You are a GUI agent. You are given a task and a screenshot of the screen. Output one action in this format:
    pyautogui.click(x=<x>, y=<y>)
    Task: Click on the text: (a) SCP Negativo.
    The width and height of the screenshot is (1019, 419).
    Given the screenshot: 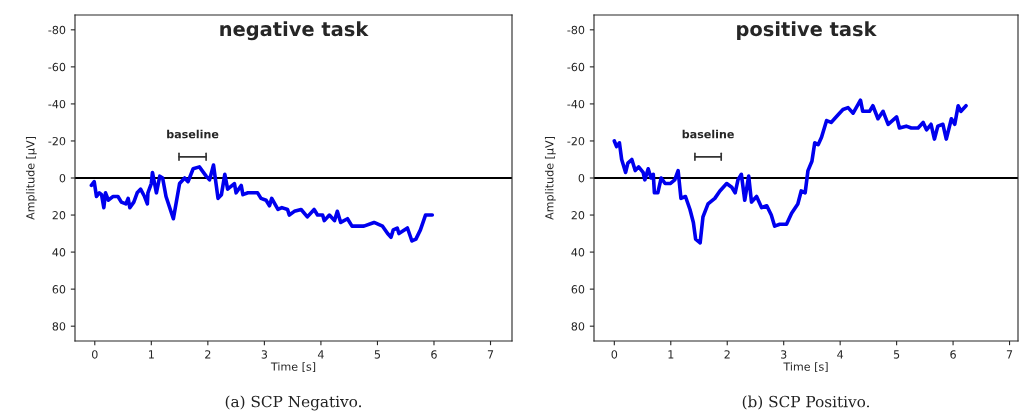 What is the action you would take?
    pyautogui.click(x=293, y=403)
    